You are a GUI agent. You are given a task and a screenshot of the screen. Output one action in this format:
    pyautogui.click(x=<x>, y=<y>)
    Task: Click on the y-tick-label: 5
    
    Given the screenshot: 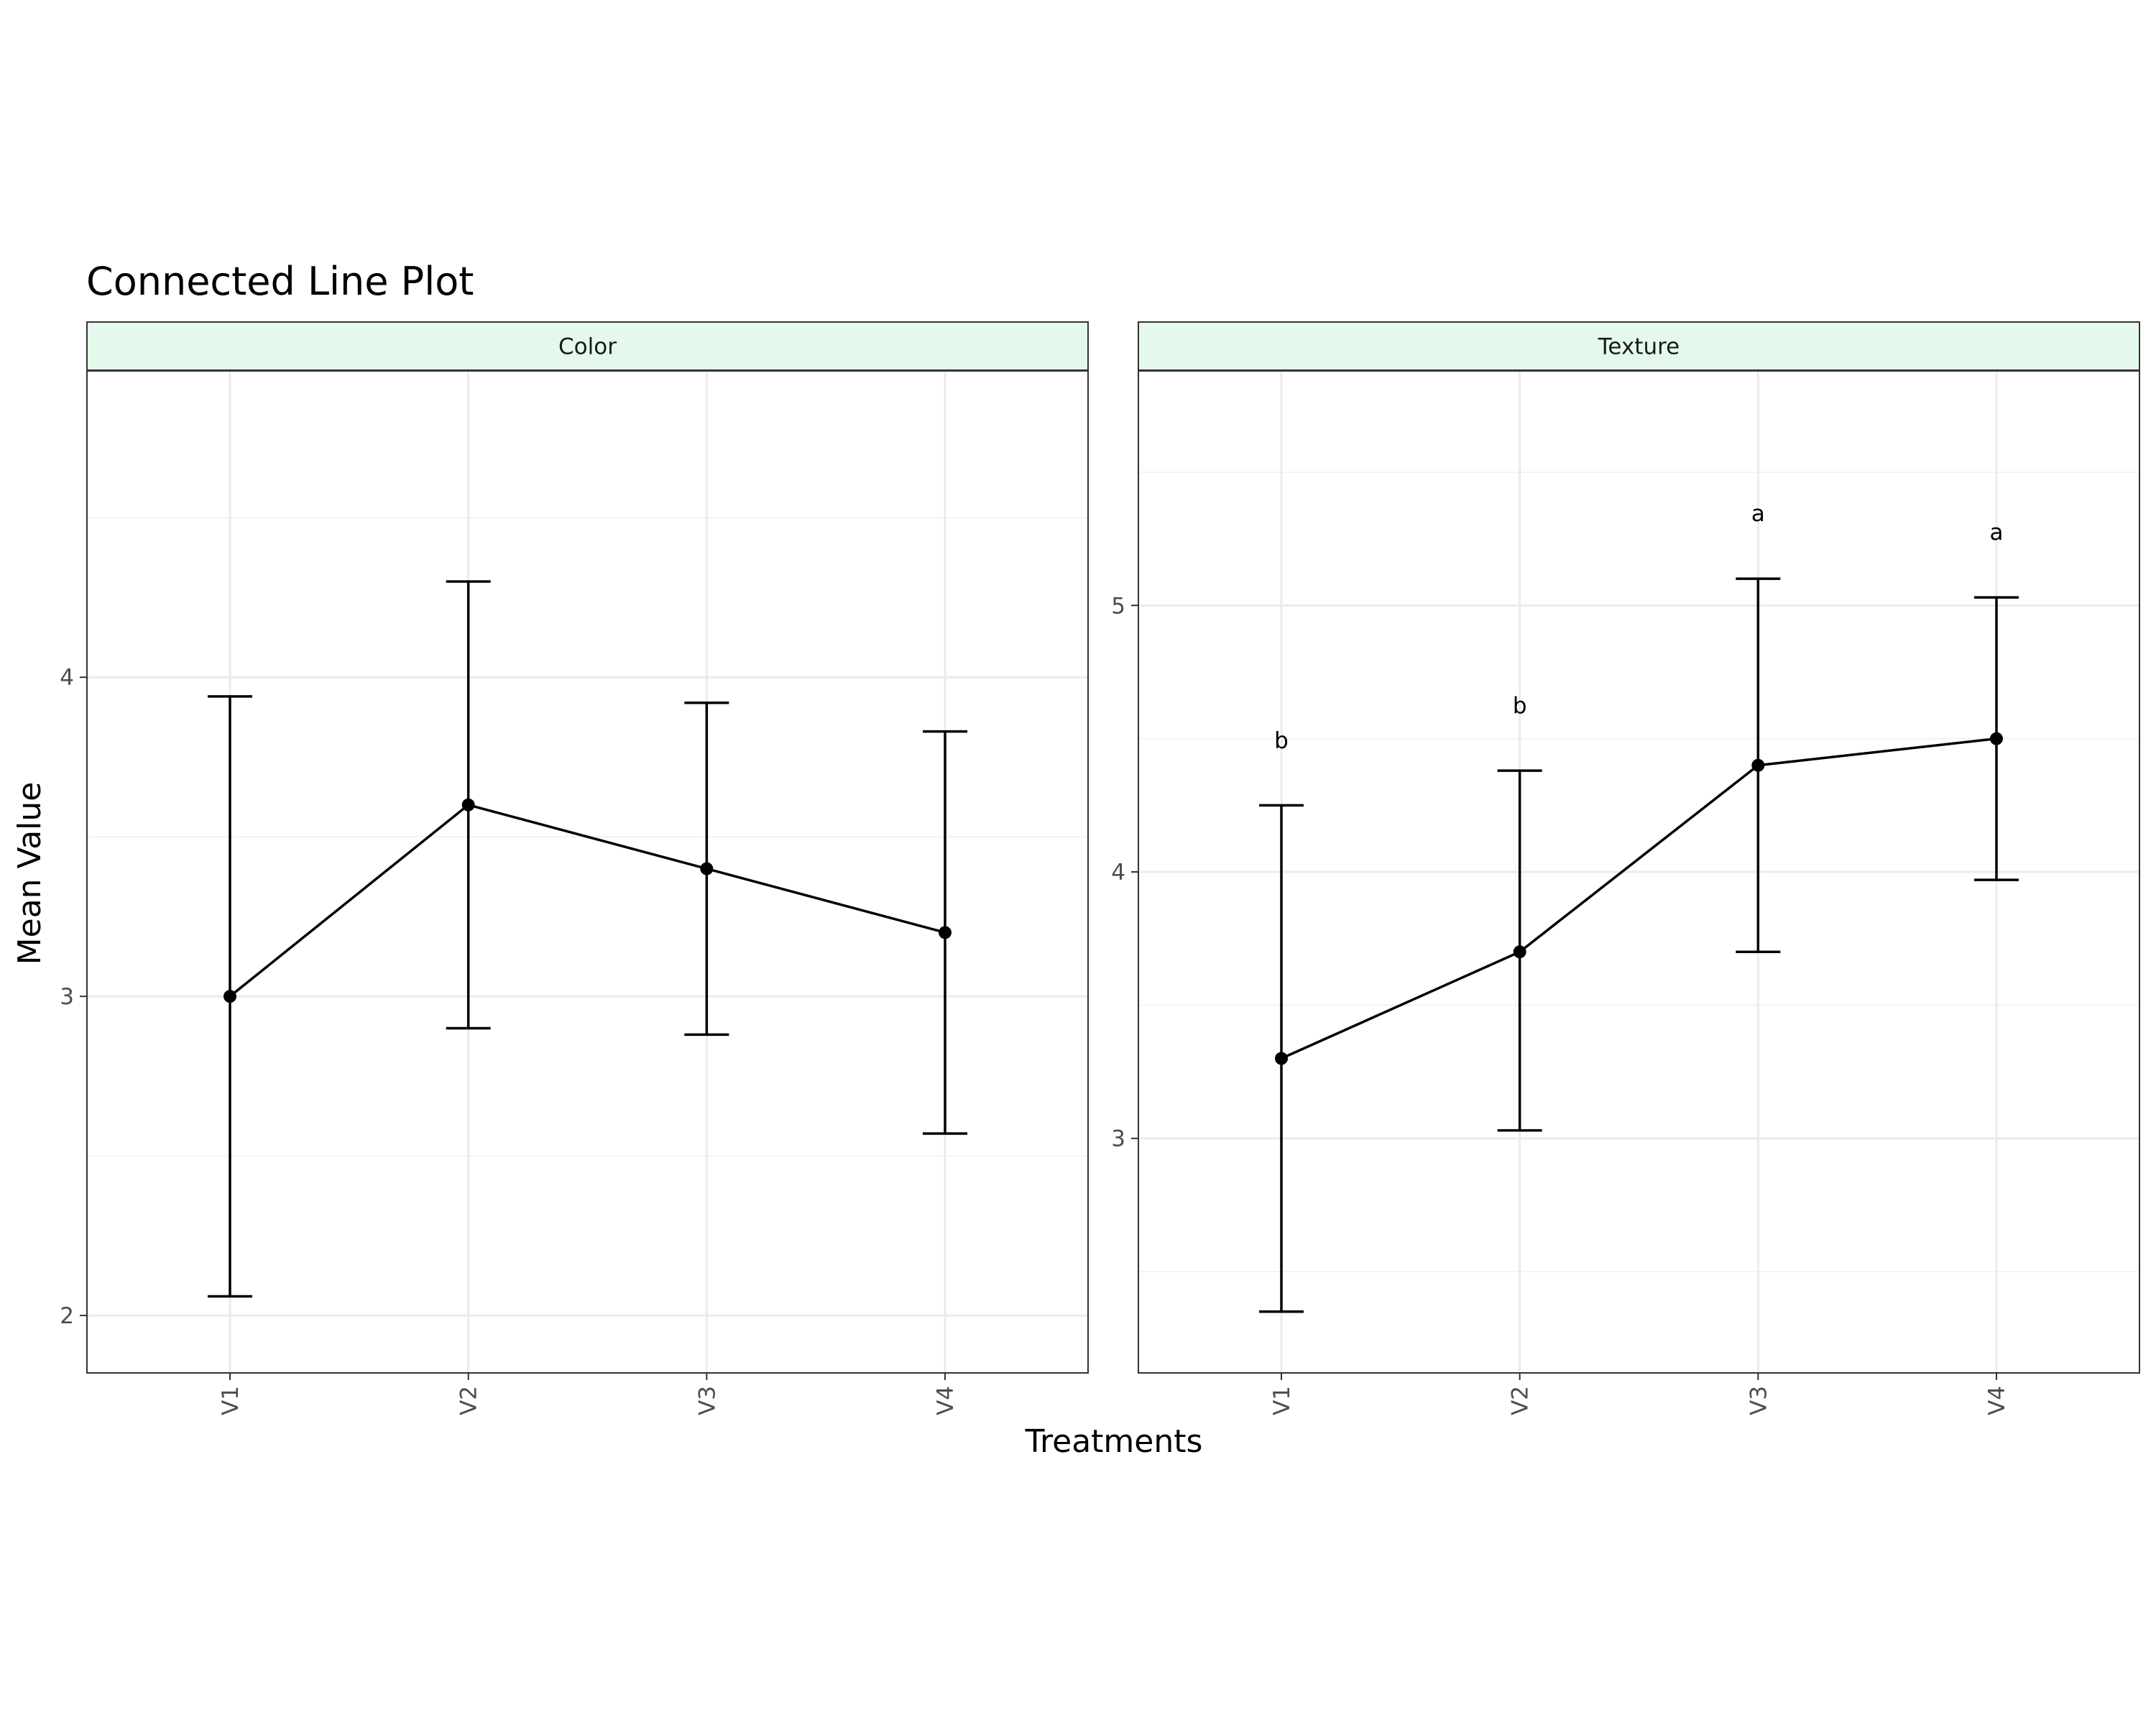 What is the action you would take?
    pyautogui.click(x=1118, y=606)
    